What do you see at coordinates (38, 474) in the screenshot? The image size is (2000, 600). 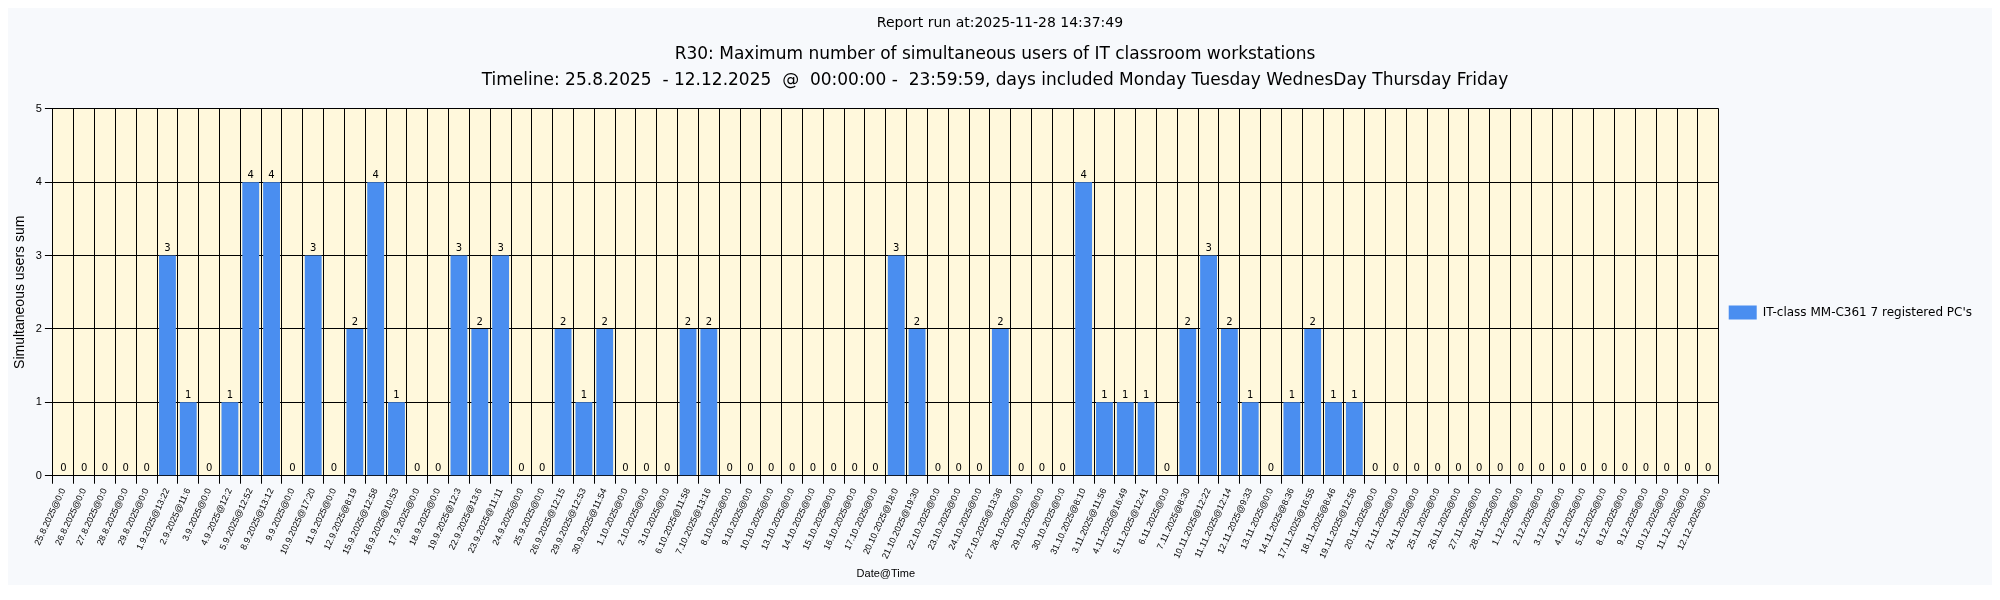 I see `y-tick-label: 0` at bounding box center [38, 474].